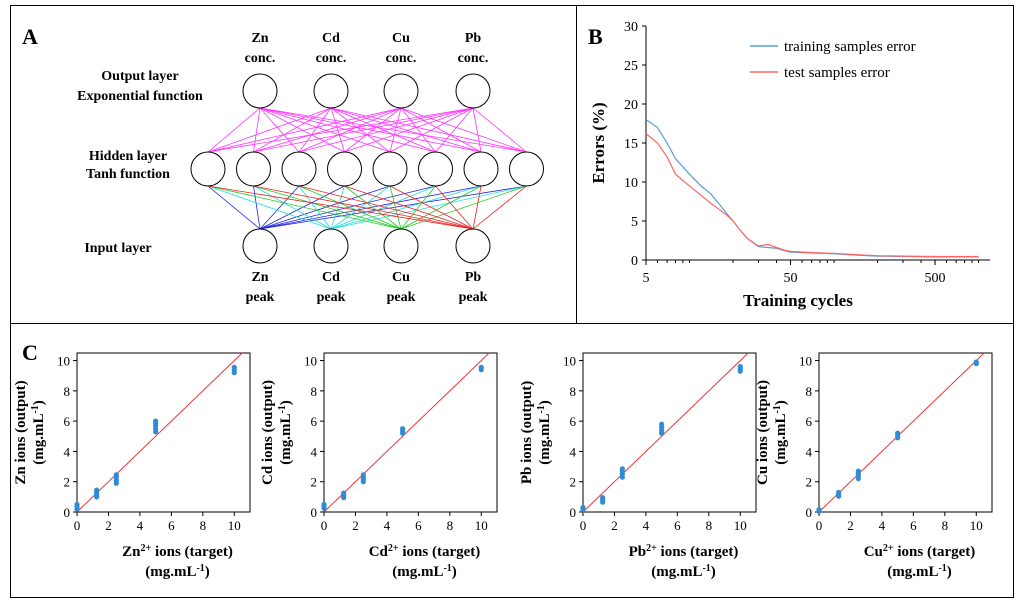 The height and width of the screenshot is (604, 1024). What do you see at coordinates (39, 402) in the screenshot?
I see `y-axis-unit-close: )` at bounding box center [39, 402].